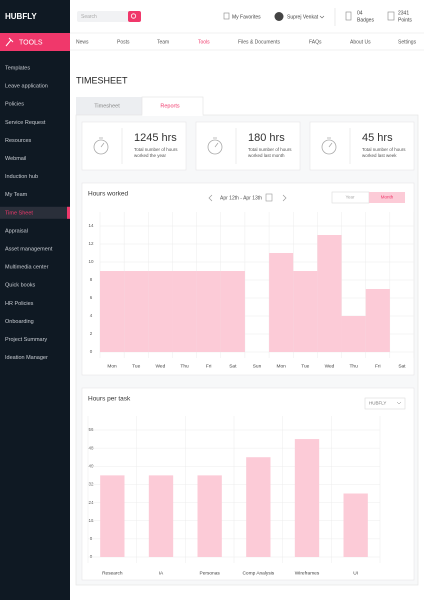  What do you see at coordinates (172, 115) in the screenshot?
I see `tab-join` at bounding box center [172, 115].